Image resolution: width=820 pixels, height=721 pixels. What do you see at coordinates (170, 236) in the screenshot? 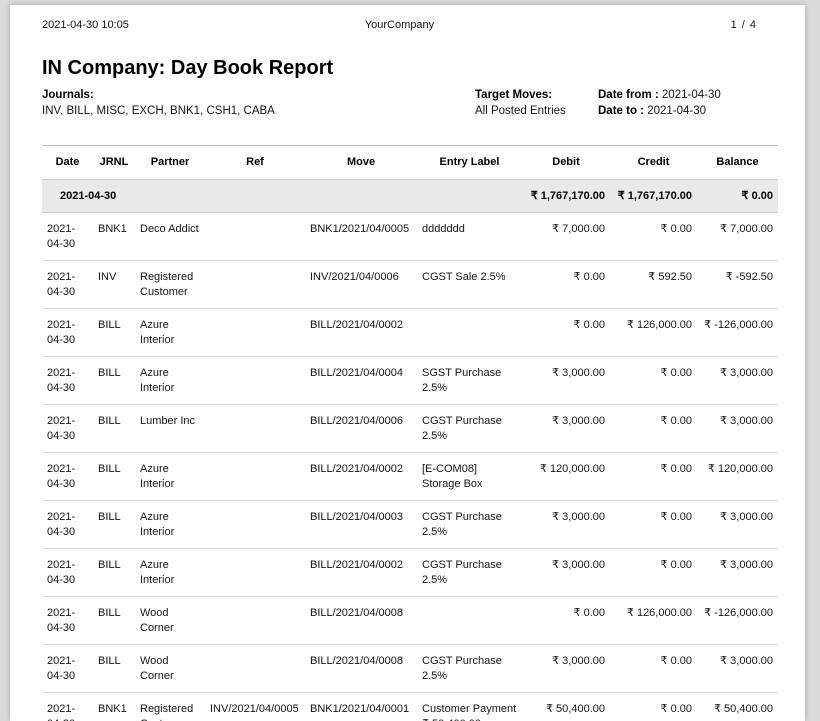
I see `cell-partner: Deco Addict` at bounding box center [170, 236].